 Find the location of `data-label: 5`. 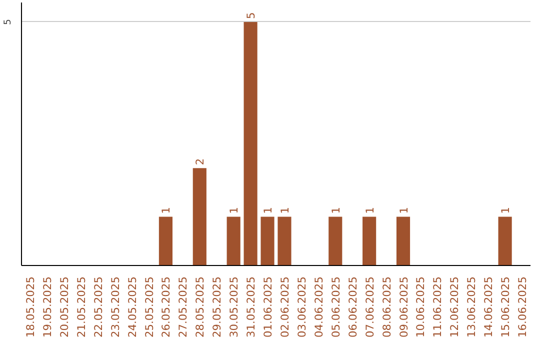

data-label: 5 is located at coordinates (251, 15).